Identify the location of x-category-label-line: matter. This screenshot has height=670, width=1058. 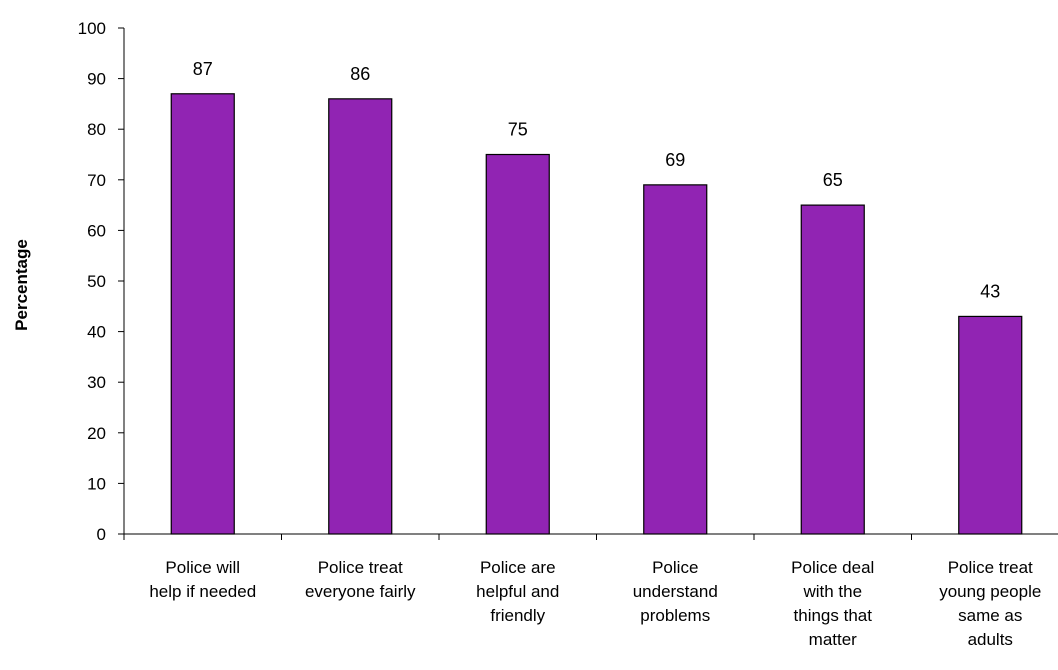
(833, 639).